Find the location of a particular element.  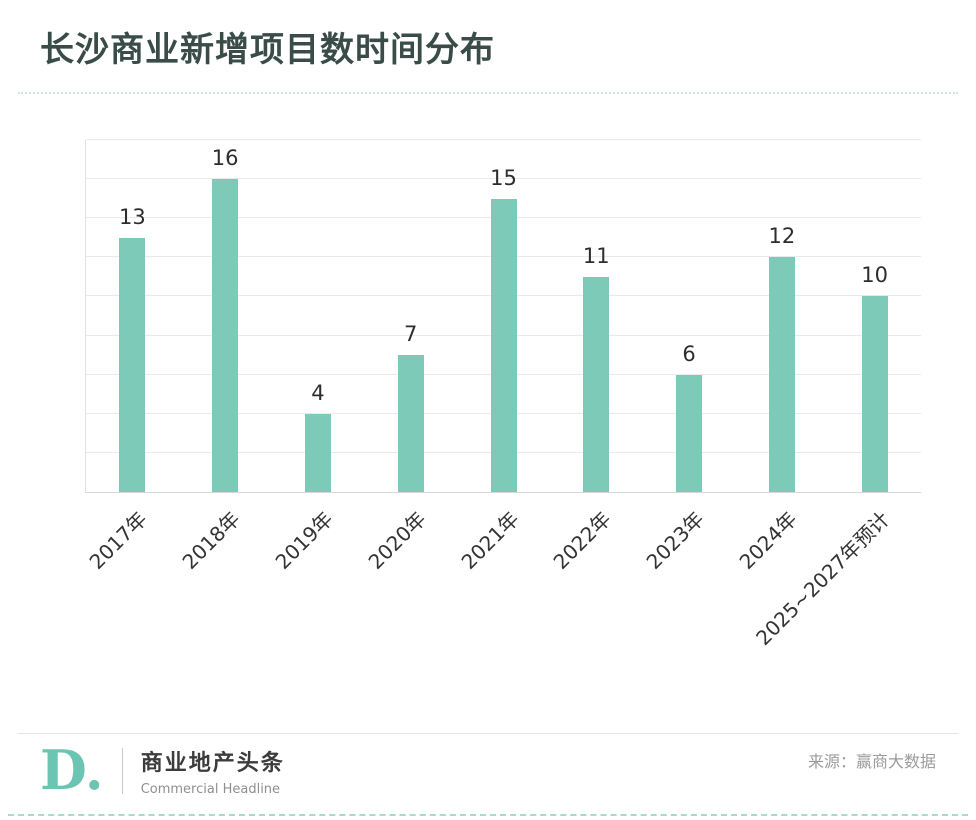

chart-title: 长沙商业新增项目数时间分布 is located at coordinates (267, 50).